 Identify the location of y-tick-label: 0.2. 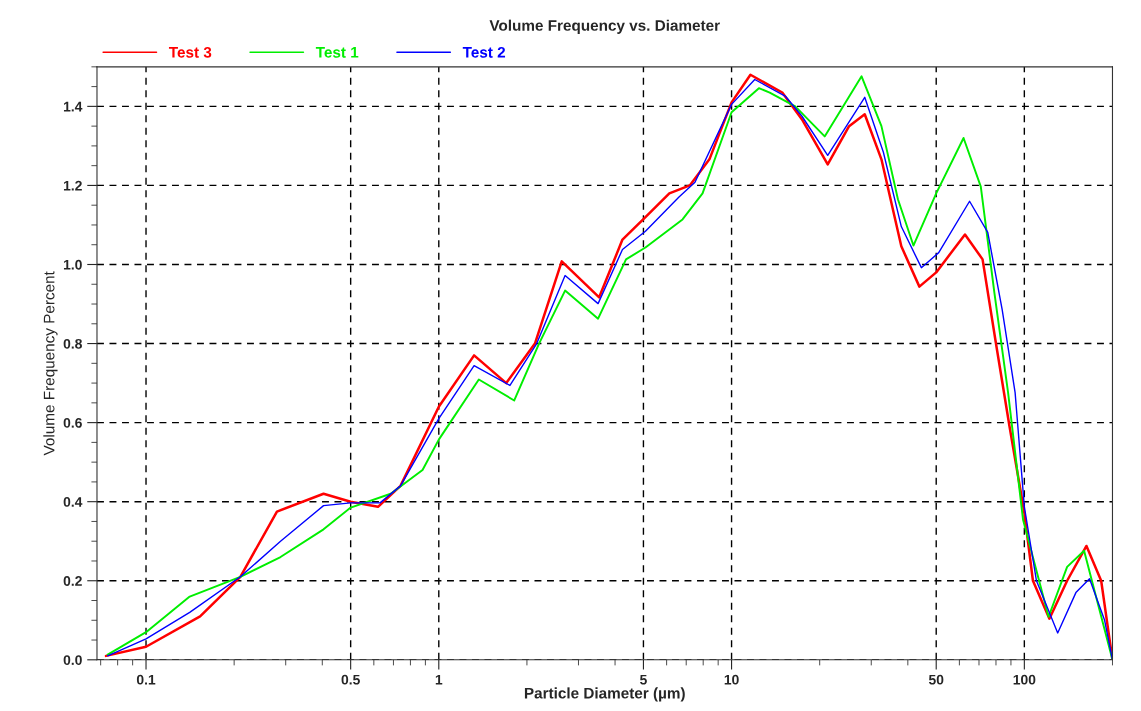
(72, 581).